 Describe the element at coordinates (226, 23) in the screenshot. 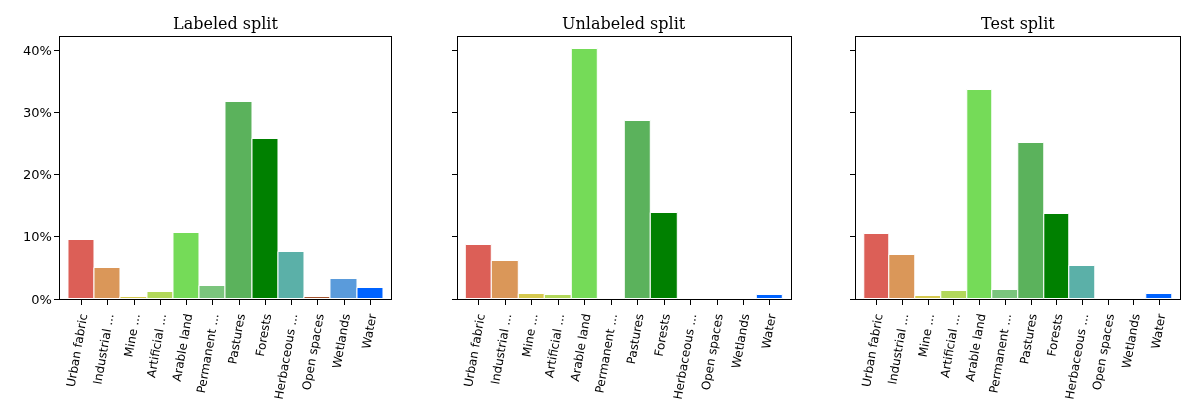

I see `chart-title: Labeled split` at that location.